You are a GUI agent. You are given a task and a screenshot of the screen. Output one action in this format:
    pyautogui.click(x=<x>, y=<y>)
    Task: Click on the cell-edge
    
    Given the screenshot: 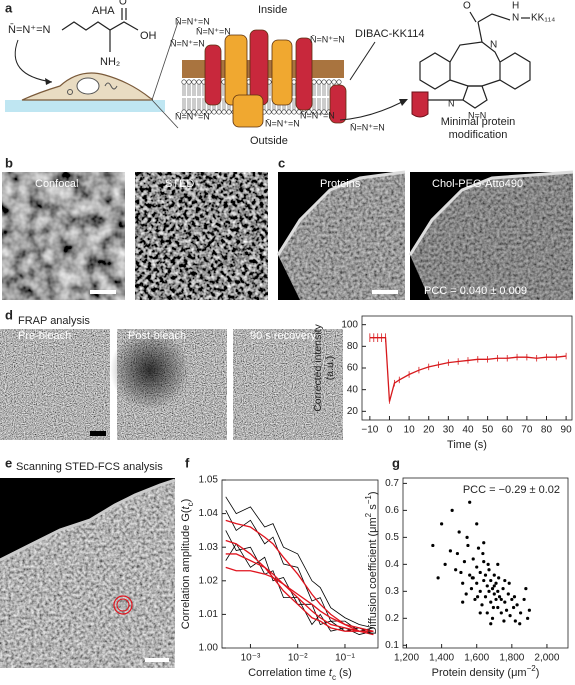 What is the action you would take?
    pyautogui.click(x=88, y=520)
    